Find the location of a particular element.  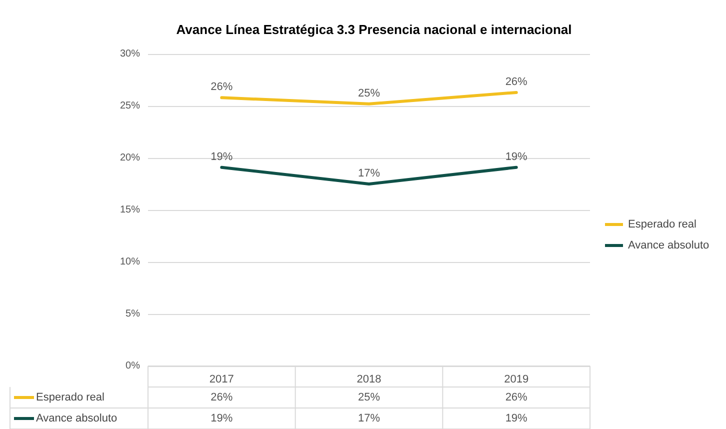

data-label: 17% is located at coordinates (369, 418).